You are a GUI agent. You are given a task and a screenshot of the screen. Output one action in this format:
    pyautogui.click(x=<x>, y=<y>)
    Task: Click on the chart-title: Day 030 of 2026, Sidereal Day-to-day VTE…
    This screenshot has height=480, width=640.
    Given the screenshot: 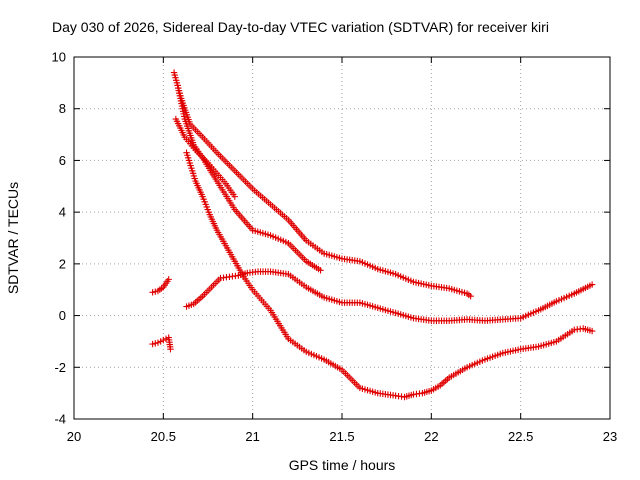 What is the action you would take?
    pyautogui.click(x=300, y=27)
    